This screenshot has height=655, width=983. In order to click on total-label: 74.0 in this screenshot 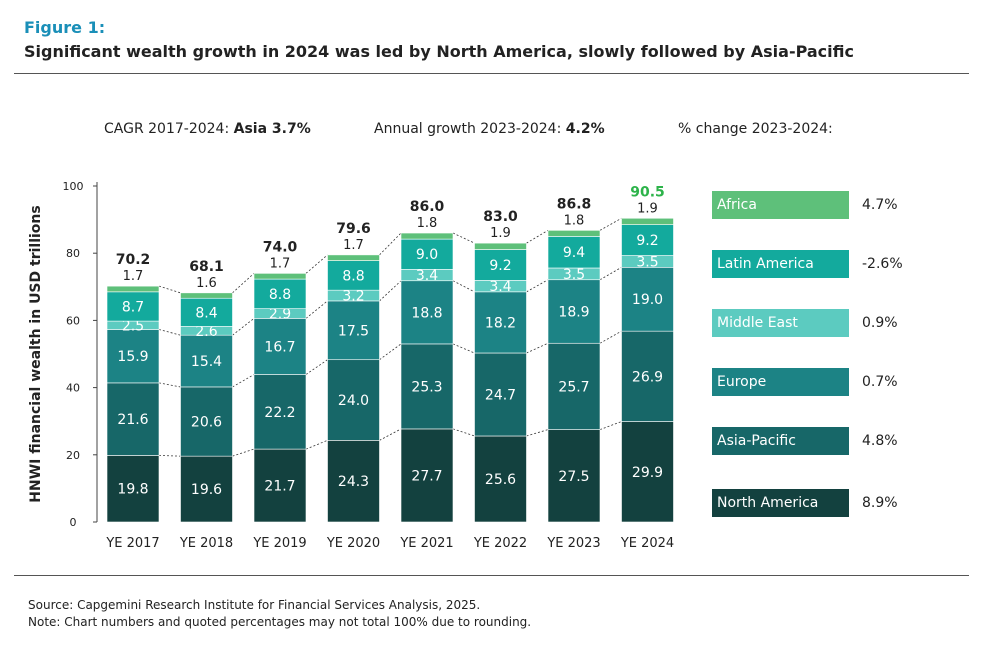, I will do `click(280, 247)`.